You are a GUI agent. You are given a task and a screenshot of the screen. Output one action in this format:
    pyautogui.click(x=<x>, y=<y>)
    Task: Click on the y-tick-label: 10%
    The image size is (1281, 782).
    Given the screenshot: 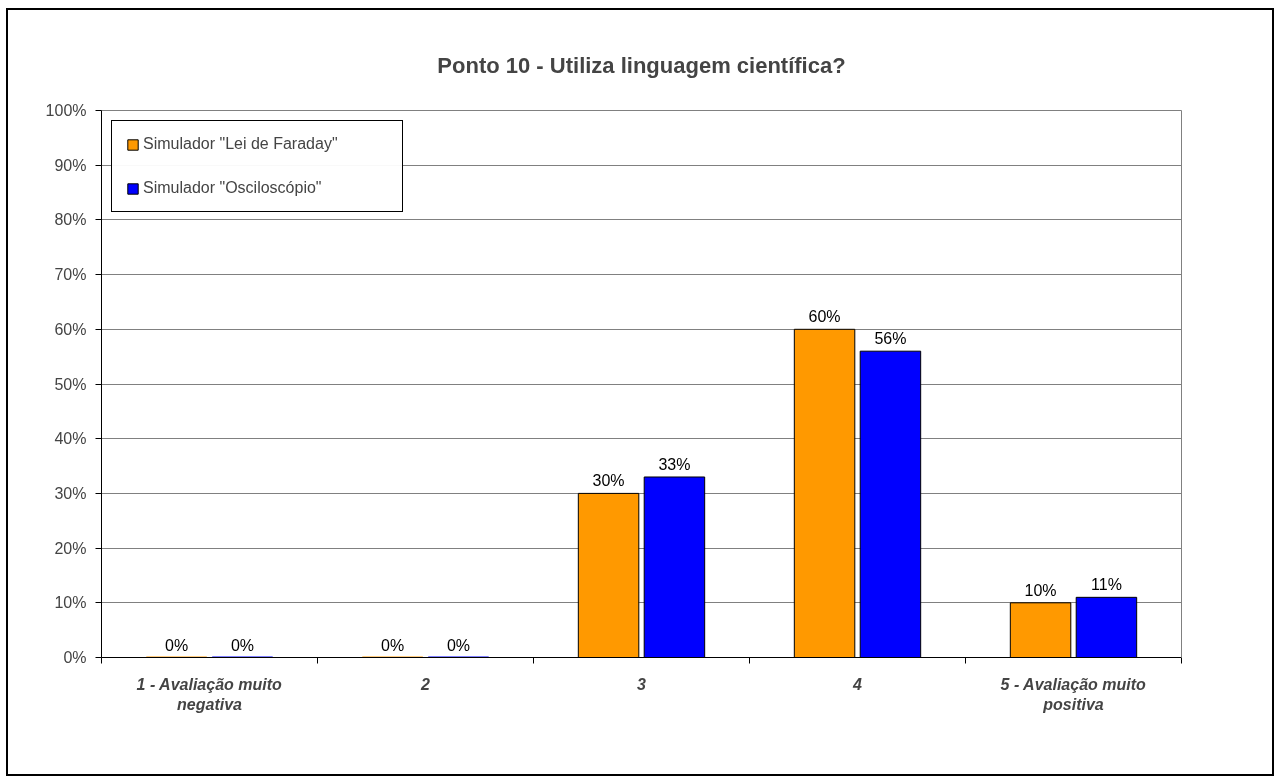 What is the action you would take?
    pyautogui.click(x=70, y=603)
    